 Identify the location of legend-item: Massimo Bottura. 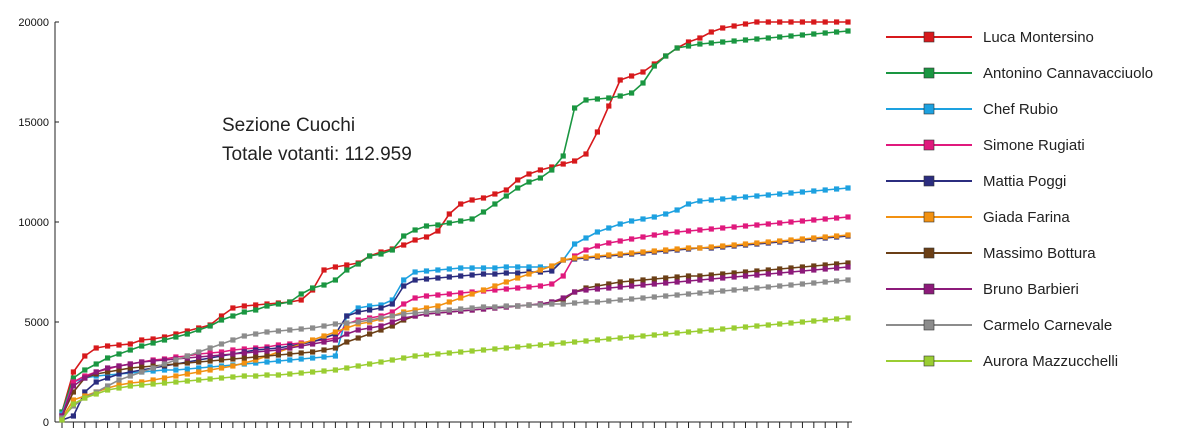
(991, 253).